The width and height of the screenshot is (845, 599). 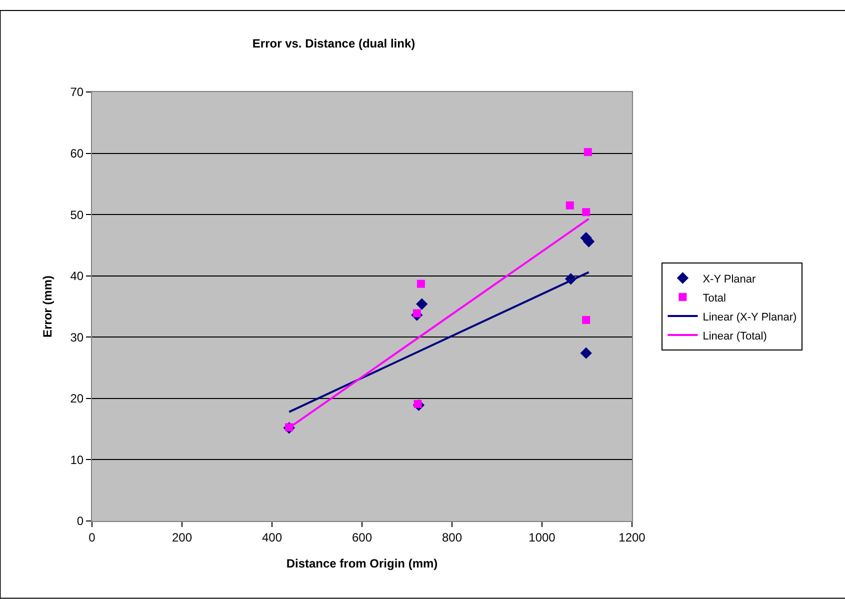 I want to click on x-tick-label: 800, so click(x=452, y=537).